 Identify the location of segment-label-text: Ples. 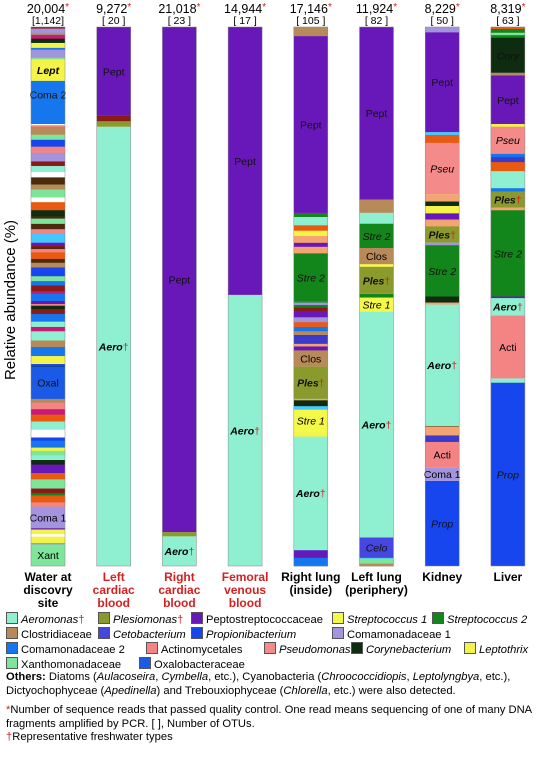
(505, 200).